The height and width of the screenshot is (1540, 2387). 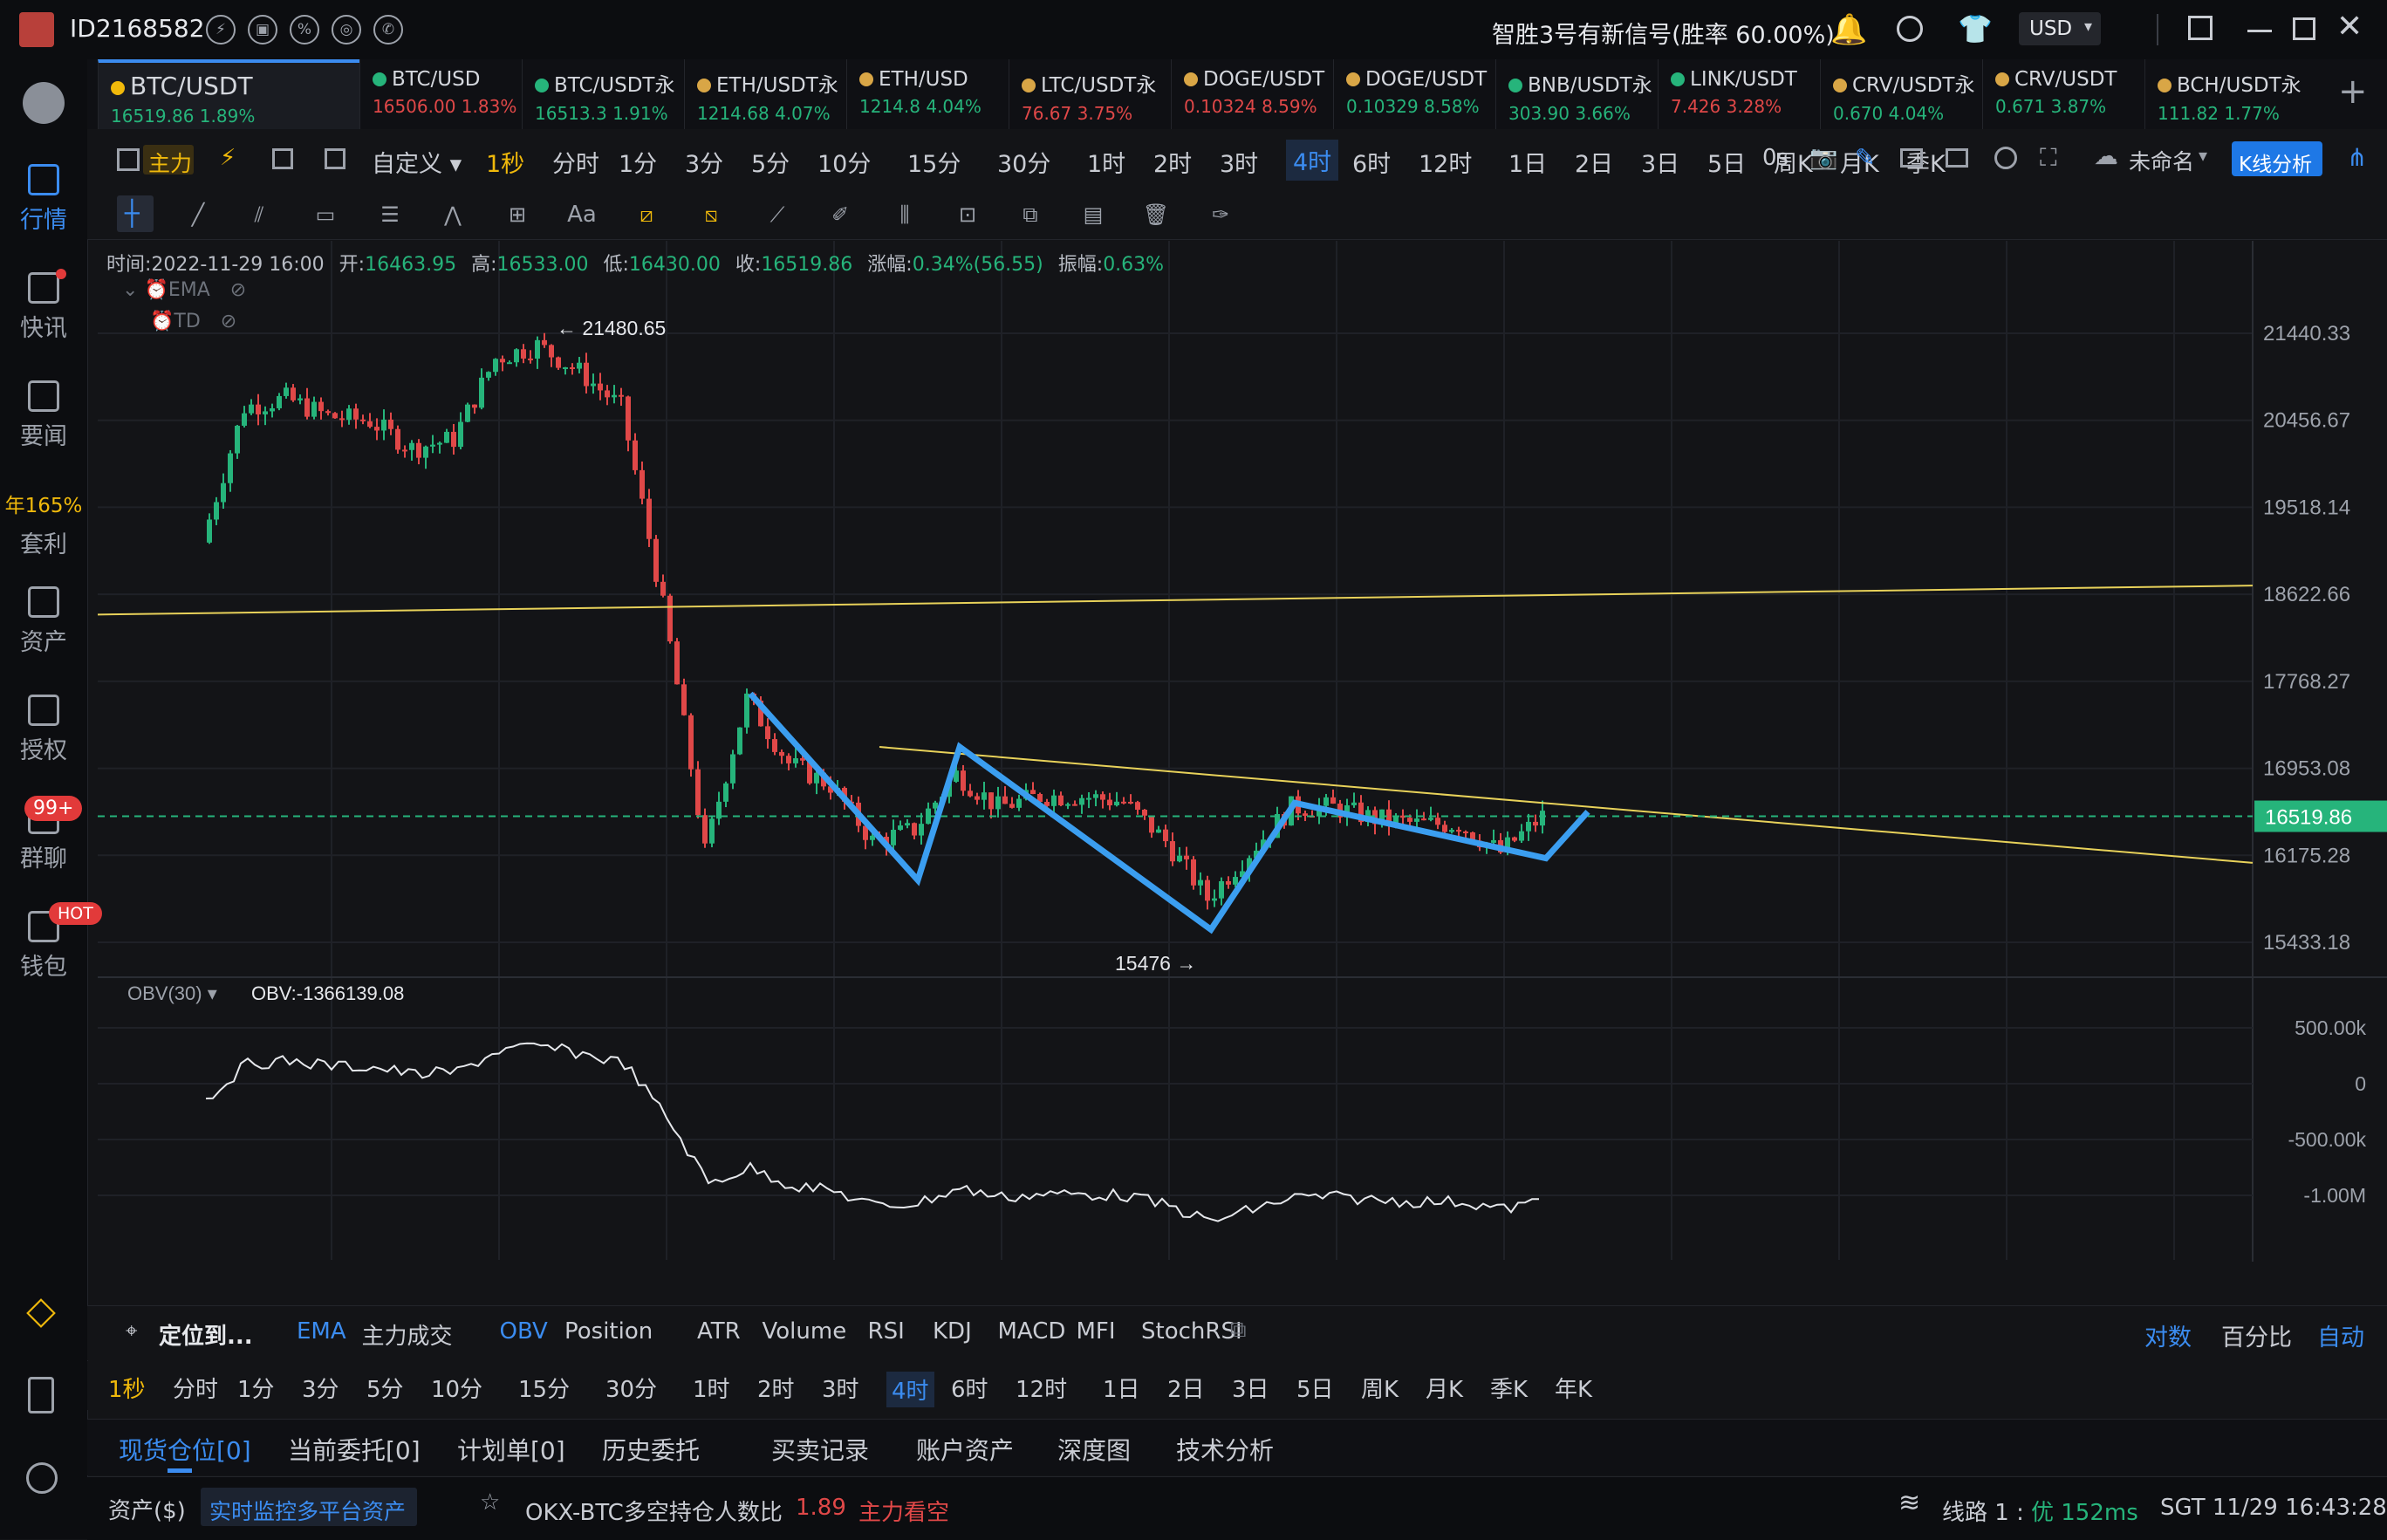 I want to click on magnet-icon: ⧄, so click(x=646, y=214).